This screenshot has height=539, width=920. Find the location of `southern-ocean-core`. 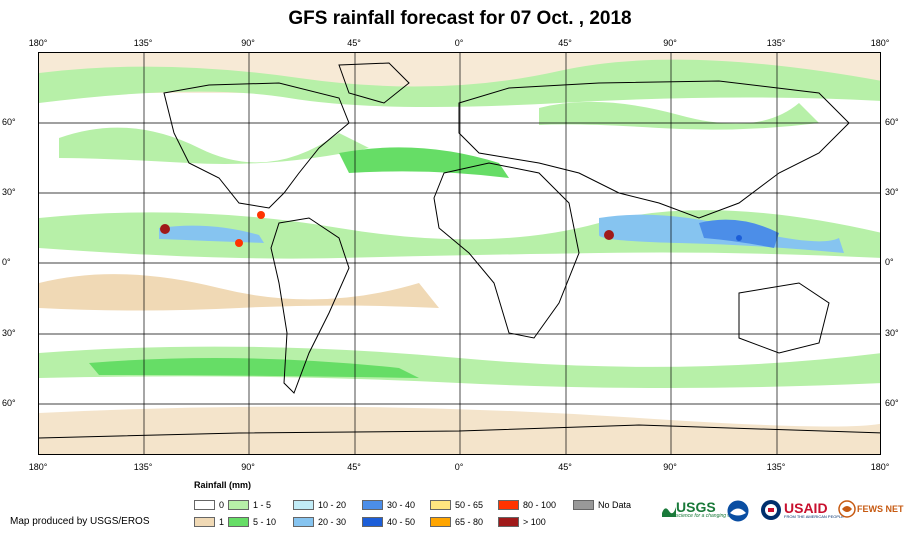

southern-ocean-core is located at coordinates (254, 368).